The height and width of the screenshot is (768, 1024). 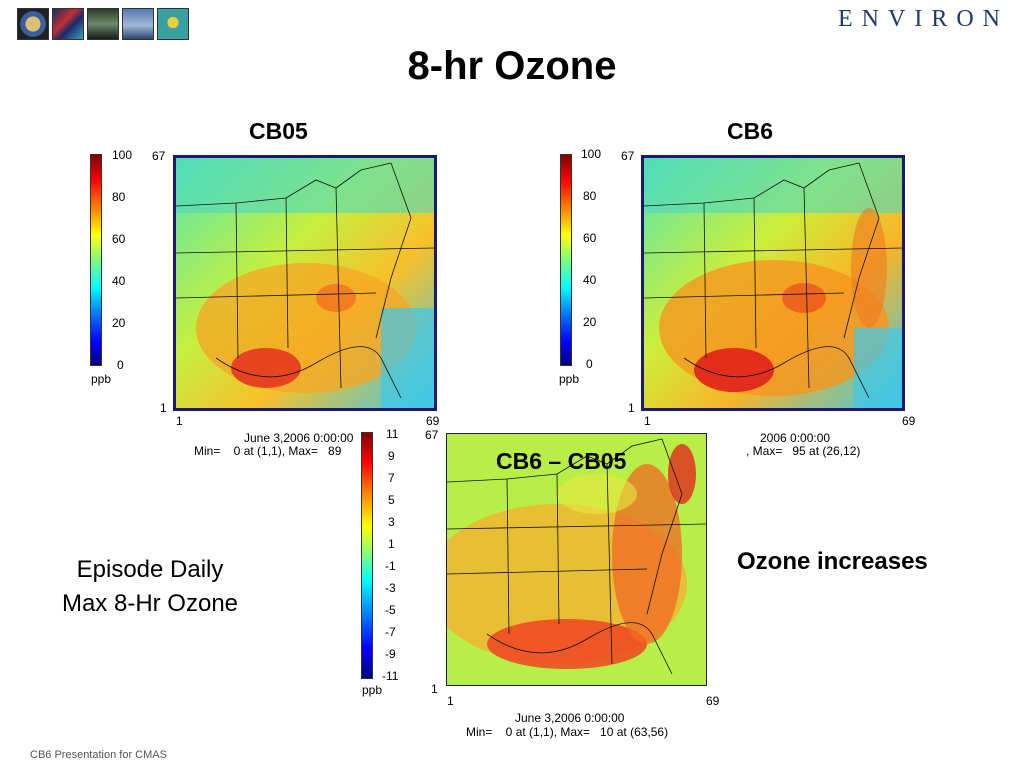 I want to click on diff-colorbar, so click(x=367, y=555).